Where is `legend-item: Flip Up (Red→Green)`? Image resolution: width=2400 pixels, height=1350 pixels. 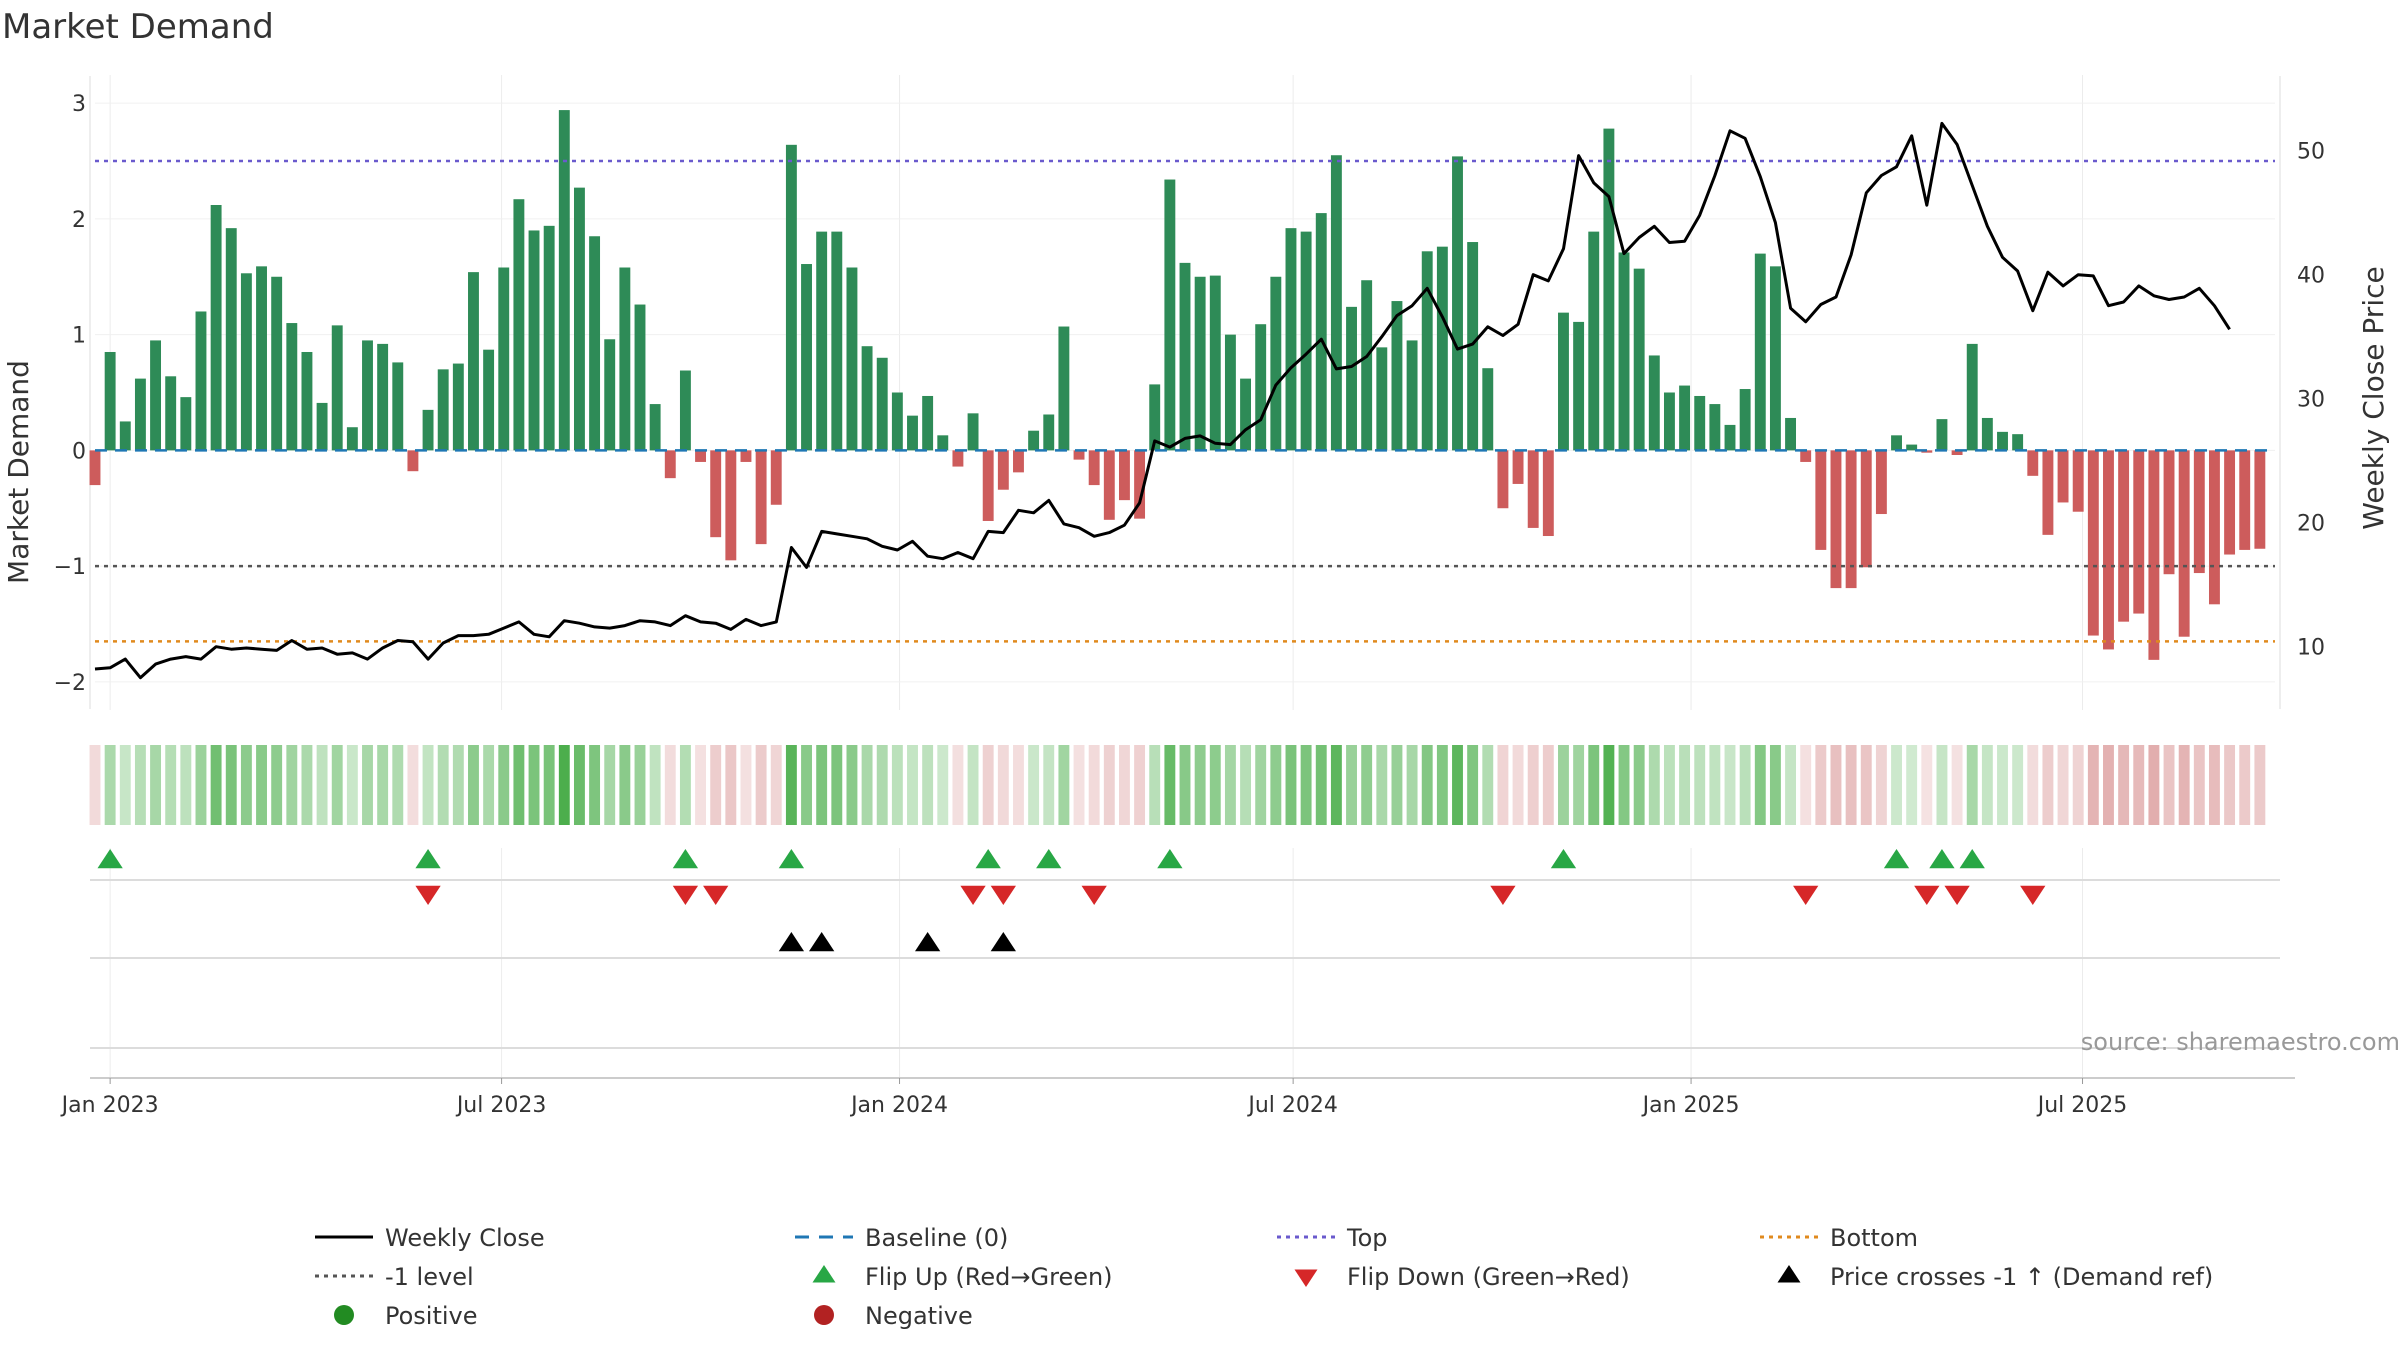 legend-item: Flip Up (Red→Green) is located at coordinates (962, 1277).